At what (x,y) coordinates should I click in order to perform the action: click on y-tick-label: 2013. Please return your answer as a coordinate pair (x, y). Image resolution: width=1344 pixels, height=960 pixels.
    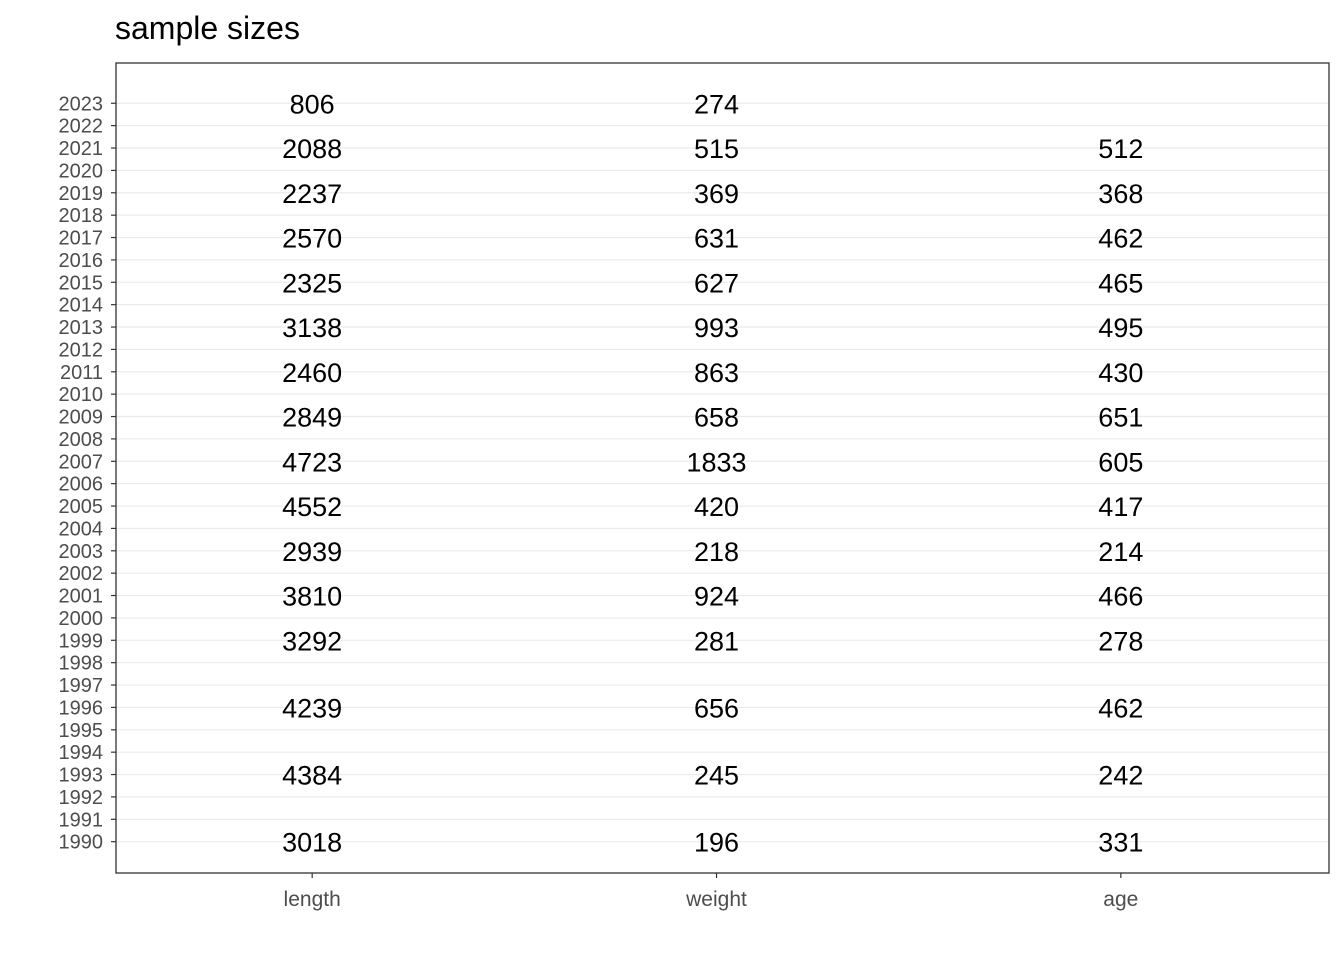
    Looking at the image, I should click on (81, 328).